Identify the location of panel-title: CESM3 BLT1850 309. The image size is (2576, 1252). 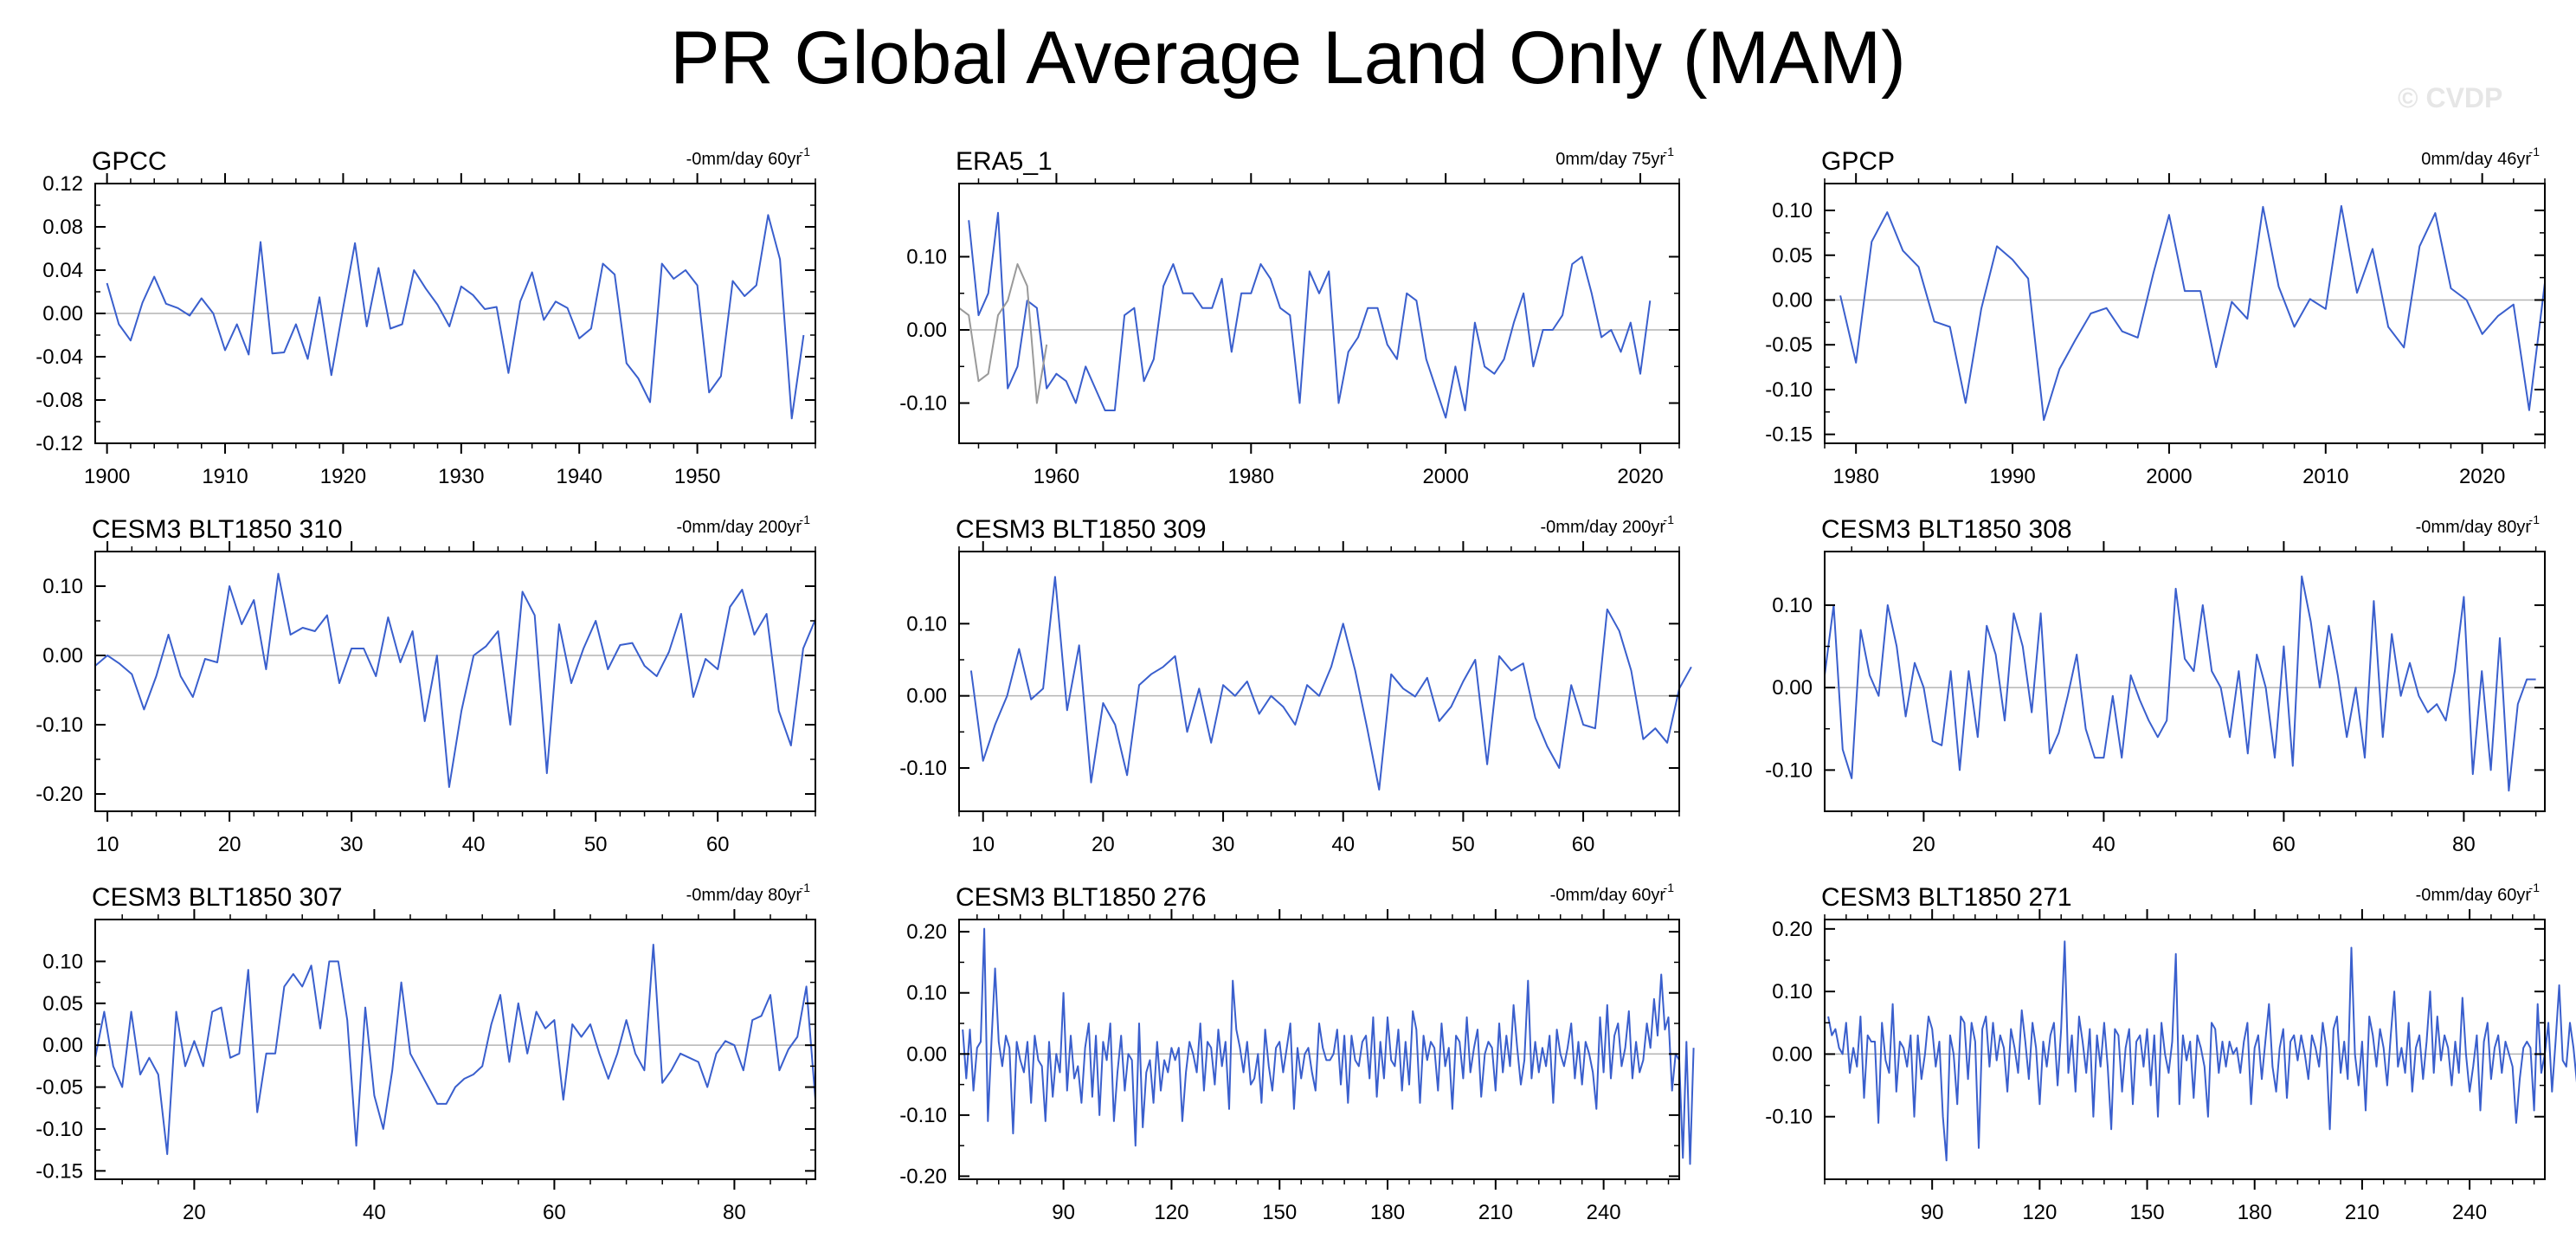
(1081, 529).